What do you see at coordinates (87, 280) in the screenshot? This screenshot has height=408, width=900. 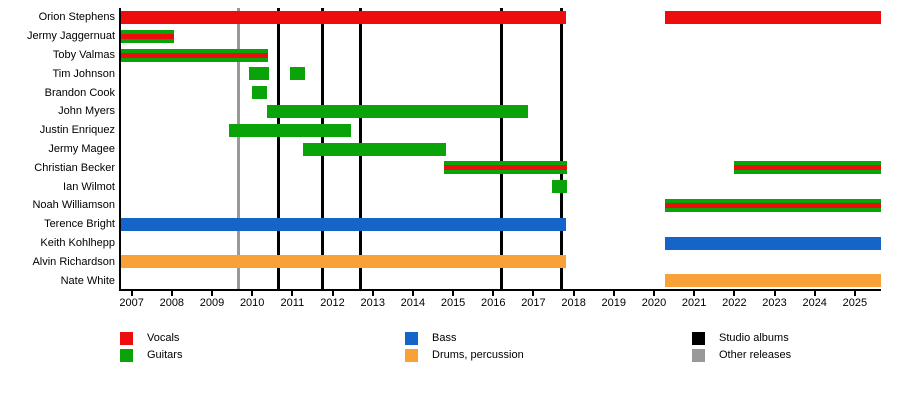 I see `member-label: Nate White` at bounding box center [87, 280].